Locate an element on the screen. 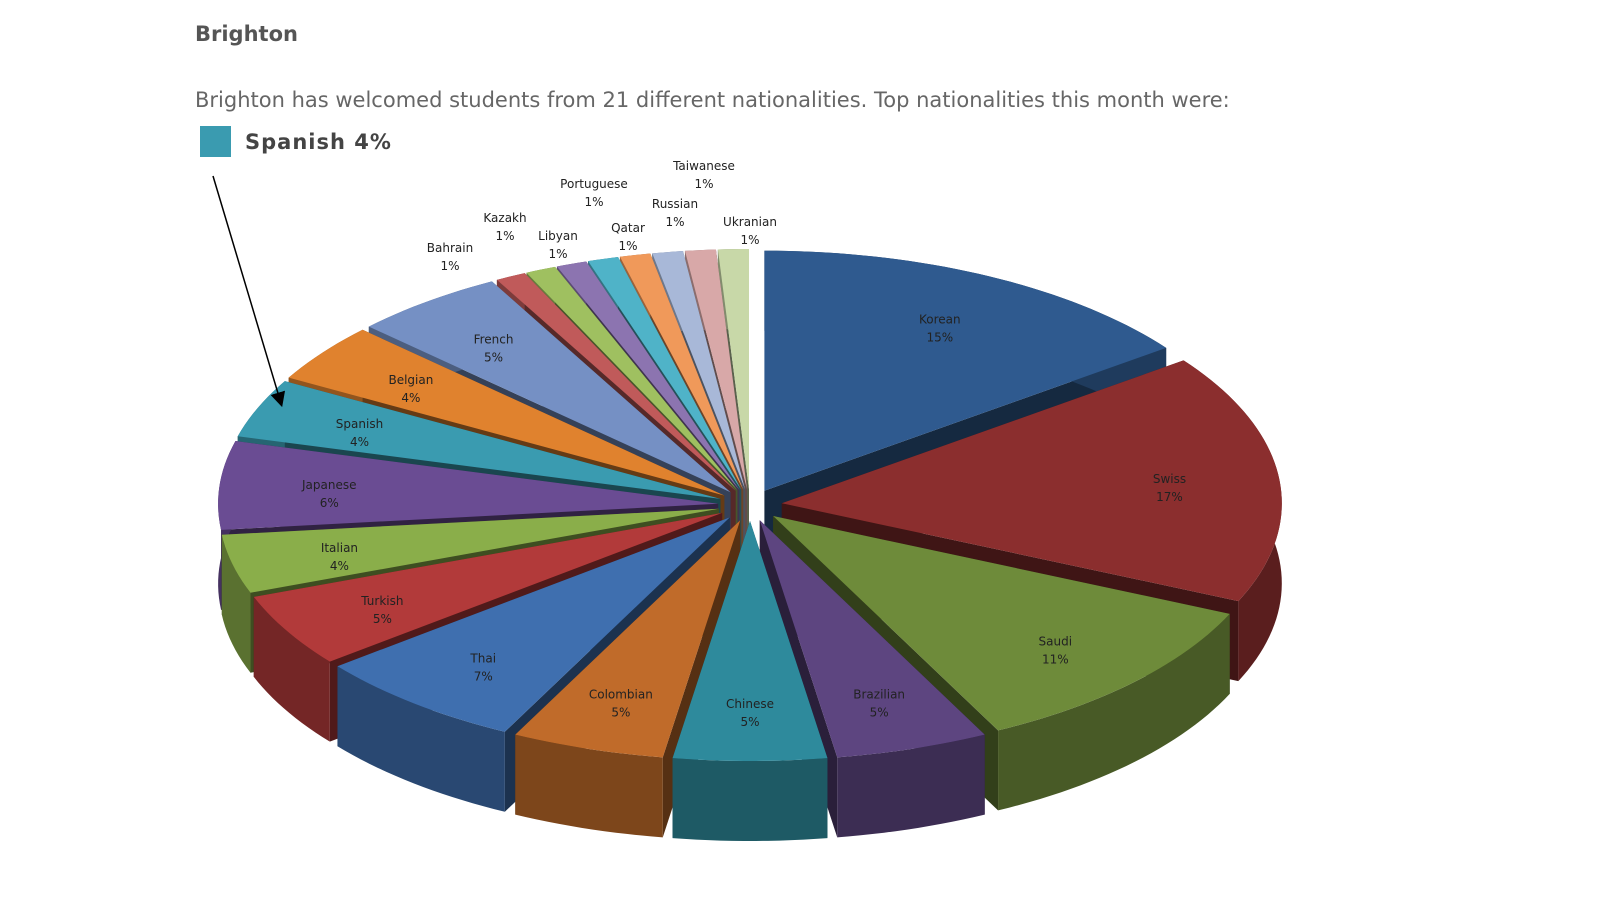 The image size is (1600, 900). slice-name-label: Kazakh is located at coordinates (504, 218).